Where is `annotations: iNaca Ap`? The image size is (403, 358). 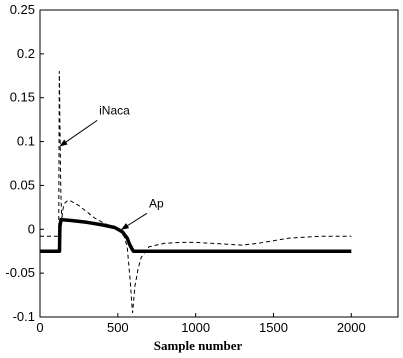 annotations: iNaca Ap is located at coordinates (111, 166).